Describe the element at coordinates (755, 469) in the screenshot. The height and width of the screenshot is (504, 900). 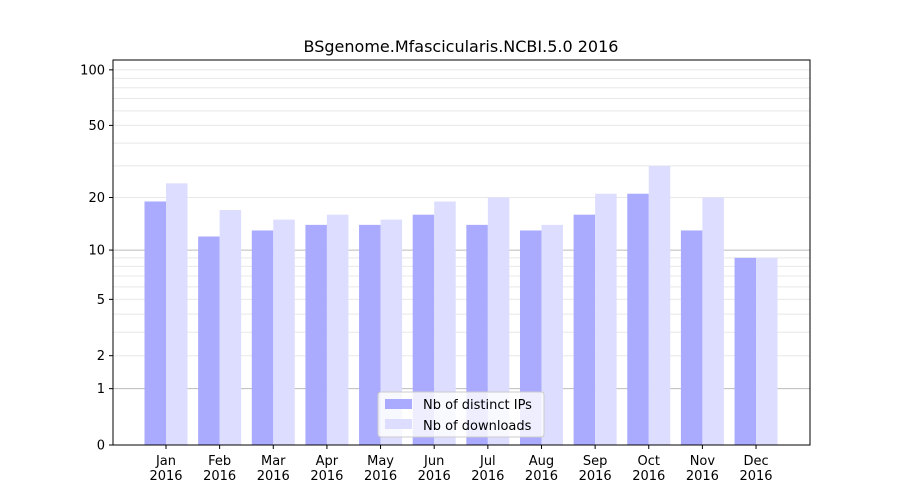
I see `x-tick-label: Dec 2016` at that location.